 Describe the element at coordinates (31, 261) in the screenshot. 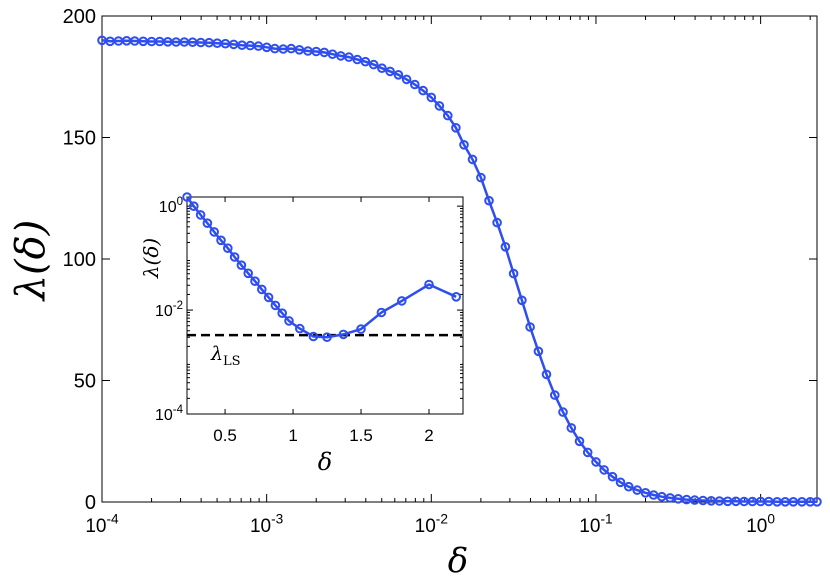

I see `main-y-axis-label: λ(δ)` at that location.